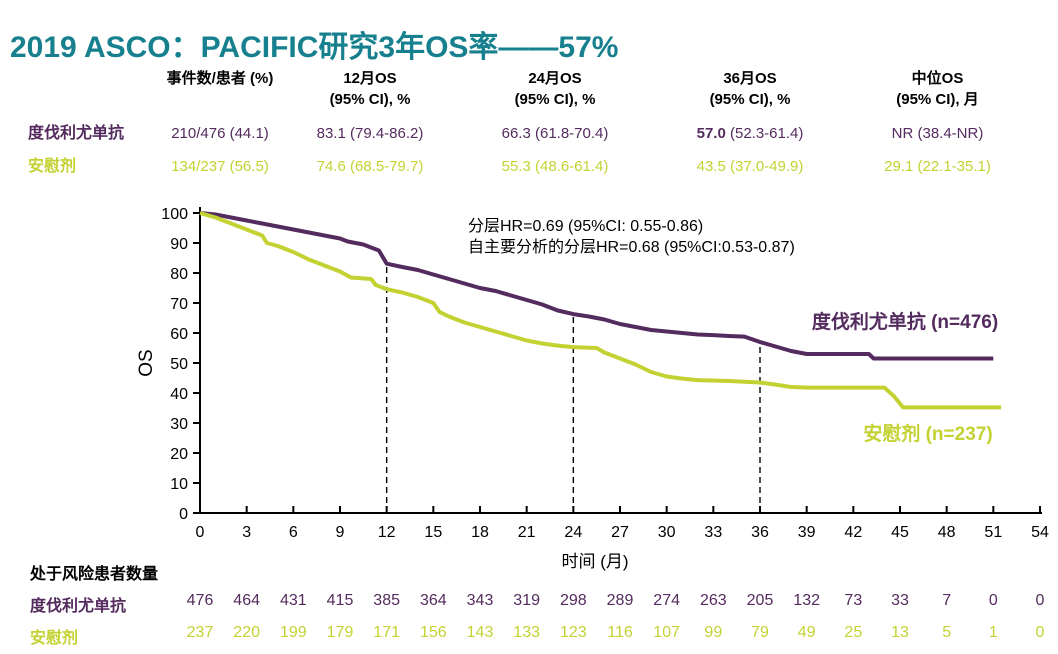 This screenshot has height=654, width=1058. What do you see at coordinates (526, 632) in the screenshot?
I see `at-risk-value: 133` at bounding box center [526, 632].